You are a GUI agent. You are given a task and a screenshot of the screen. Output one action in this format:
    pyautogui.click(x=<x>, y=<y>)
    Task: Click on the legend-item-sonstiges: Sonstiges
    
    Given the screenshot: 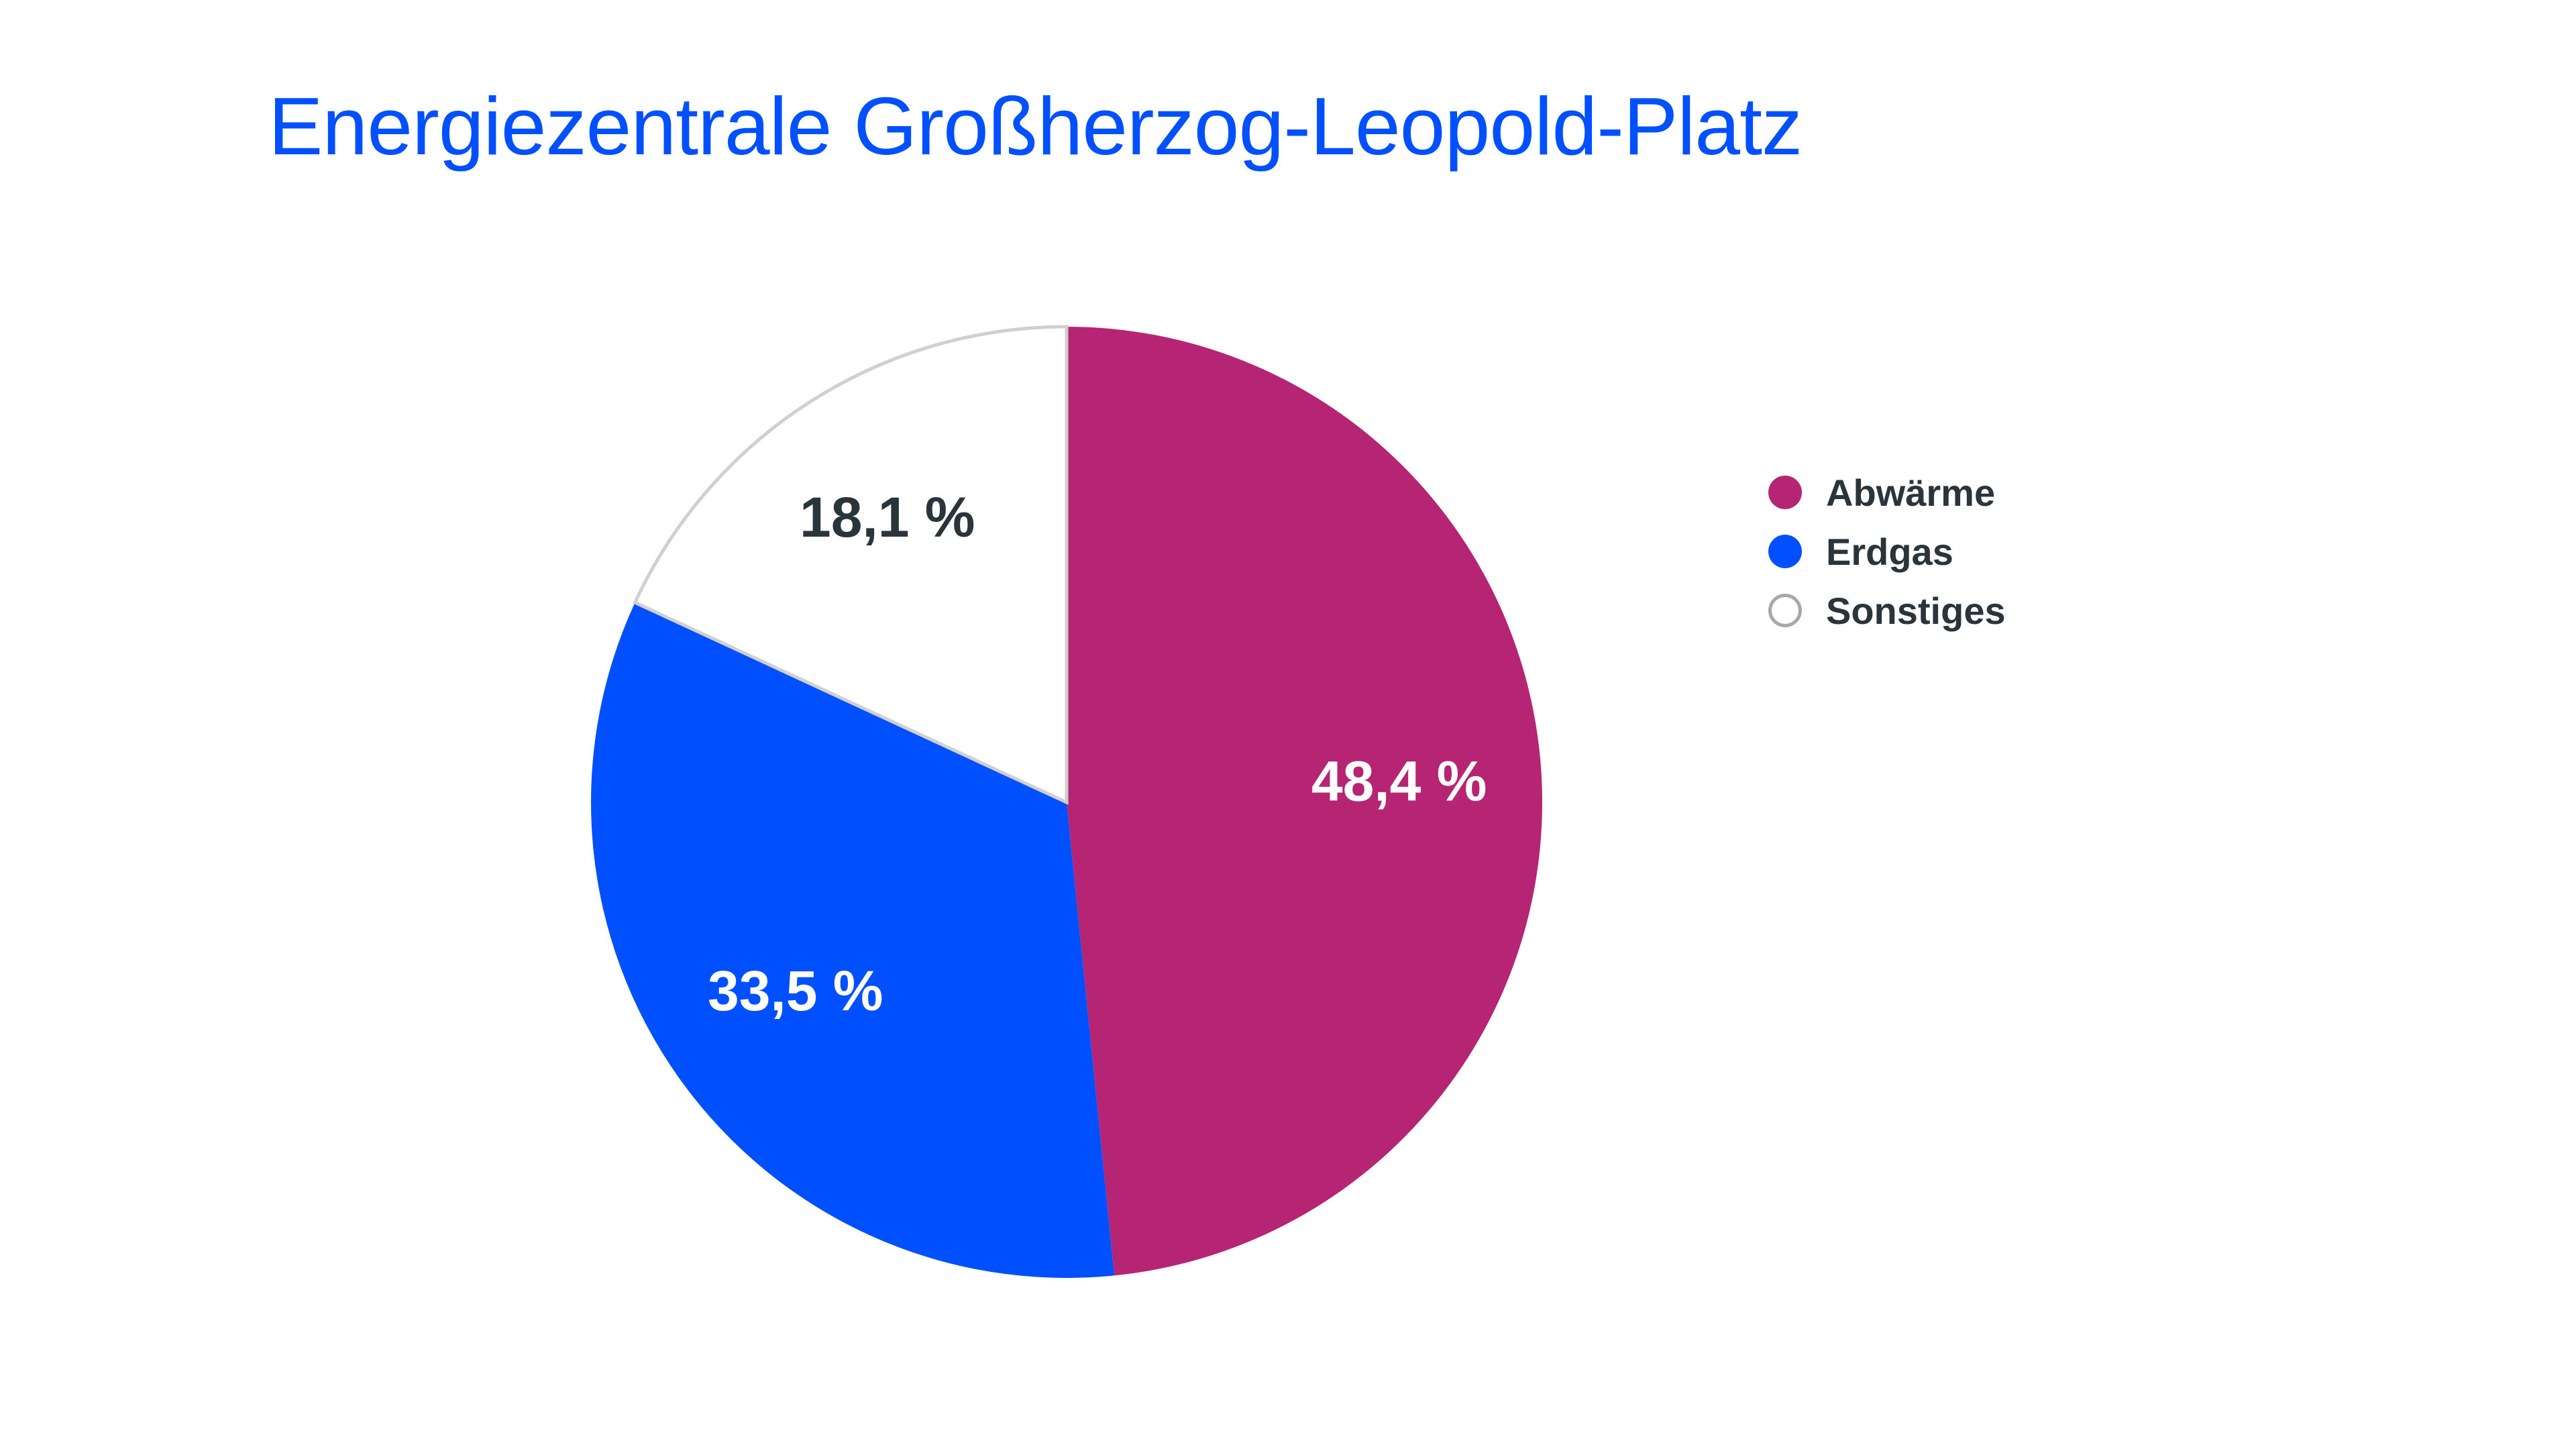 What is the action you would take?
    pyautogui.click(x=1887, y=610)
    